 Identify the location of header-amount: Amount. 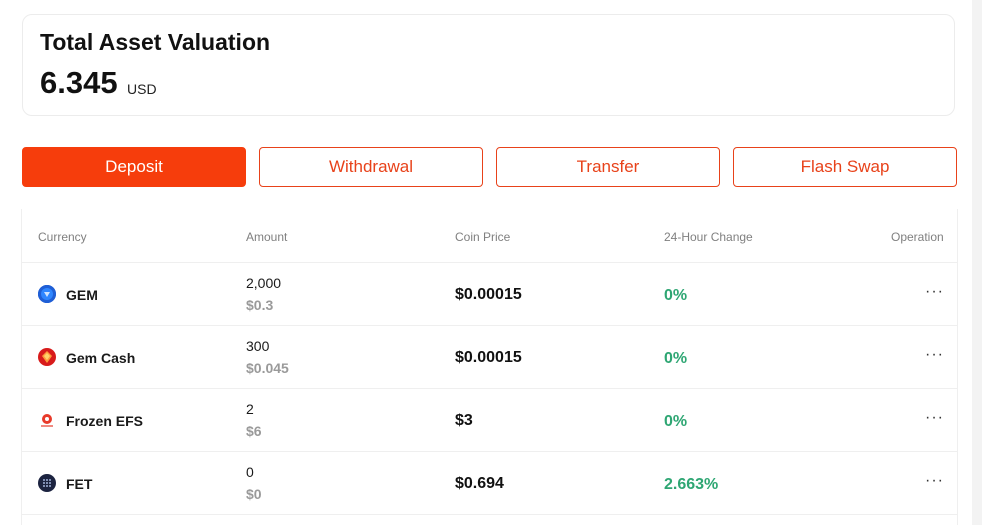
(267, 237).